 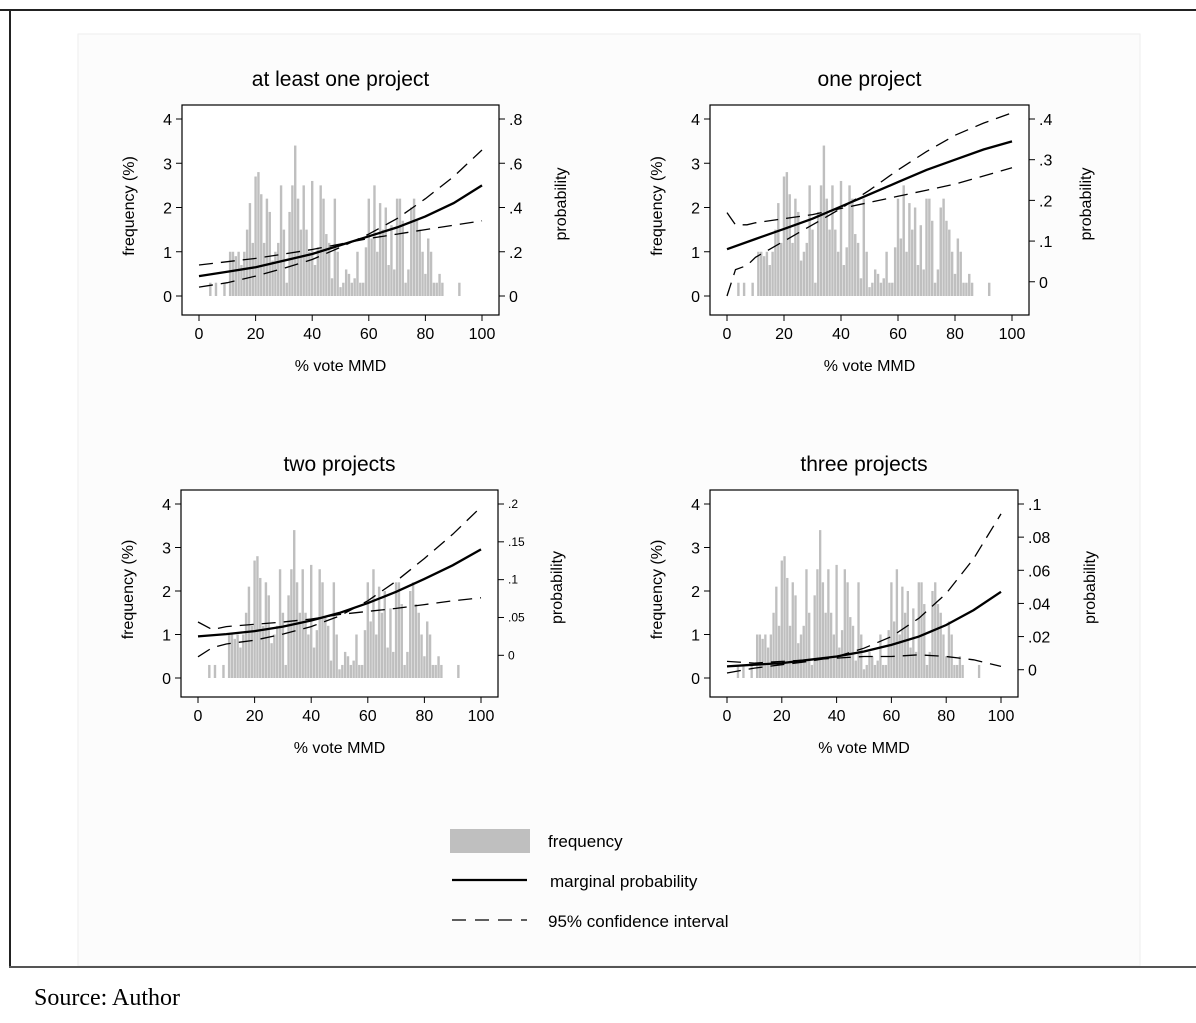 I want to click on marginal-probability-line, so click(x=340, y=231).